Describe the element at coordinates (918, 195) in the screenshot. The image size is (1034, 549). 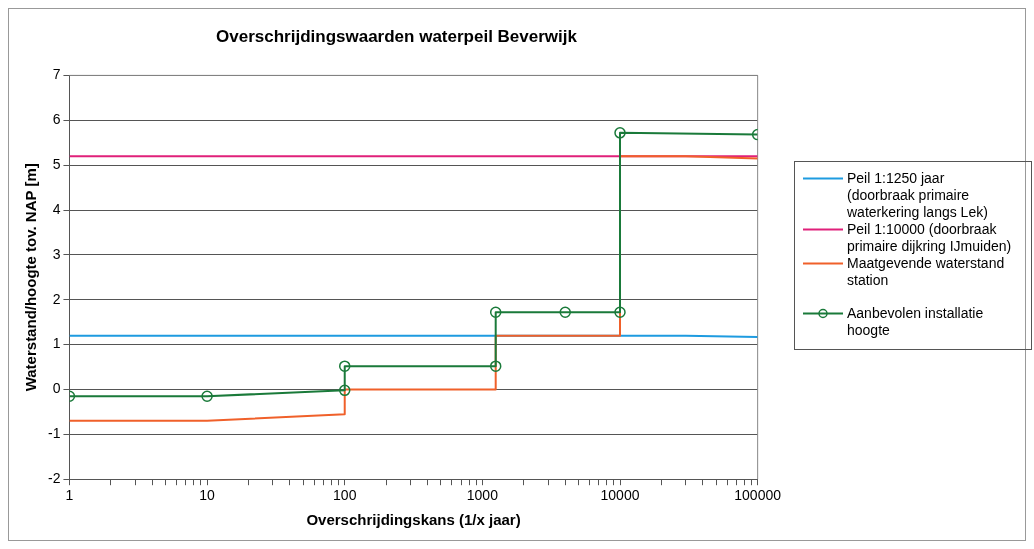
I see `legend-label: Peil 1:1250 jaar (doorbraak primaire waterkering langs Lek)` at that location.